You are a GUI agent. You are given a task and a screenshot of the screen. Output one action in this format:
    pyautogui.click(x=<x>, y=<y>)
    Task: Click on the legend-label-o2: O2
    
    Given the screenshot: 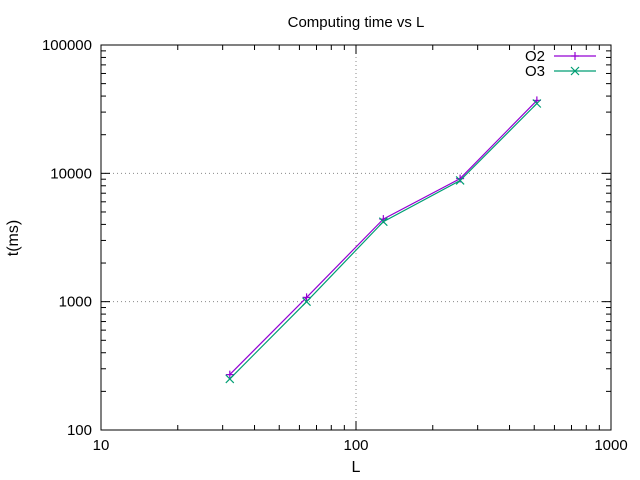 What is the action you would take?
    pyautogui.click(x=535, y=56)
    